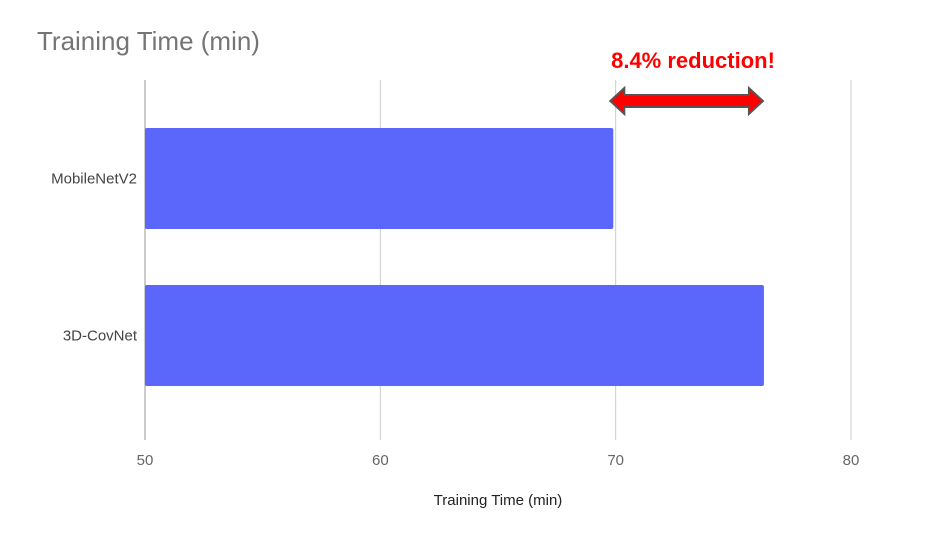  Describe the element at coordinates (379, 178) in the screenshot. I see `bar-mobilenetv2` at that location.